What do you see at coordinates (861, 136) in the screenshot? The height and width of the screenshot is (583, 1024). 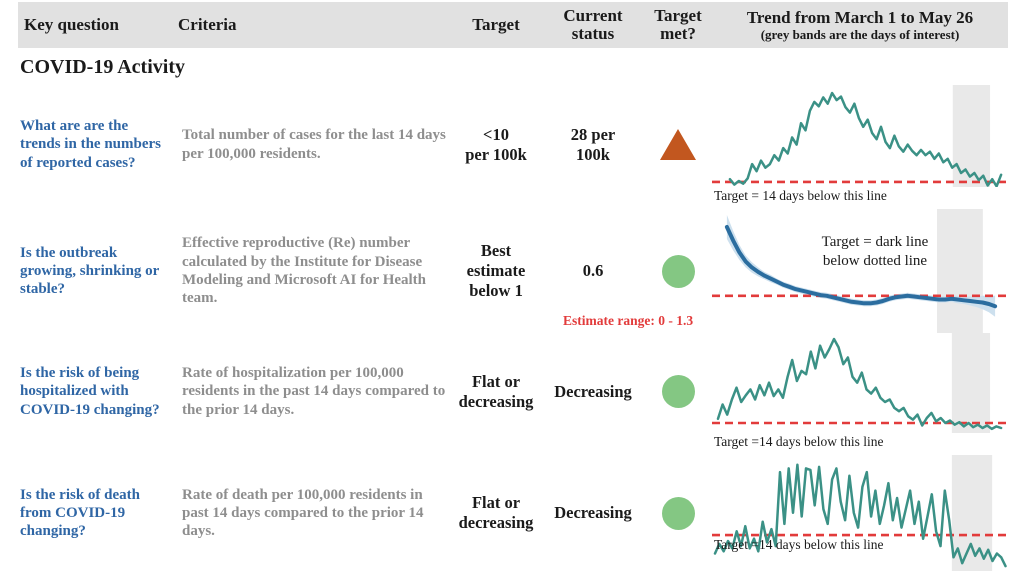 I see `trend-chart-cases` at bounding box center [861, 136].